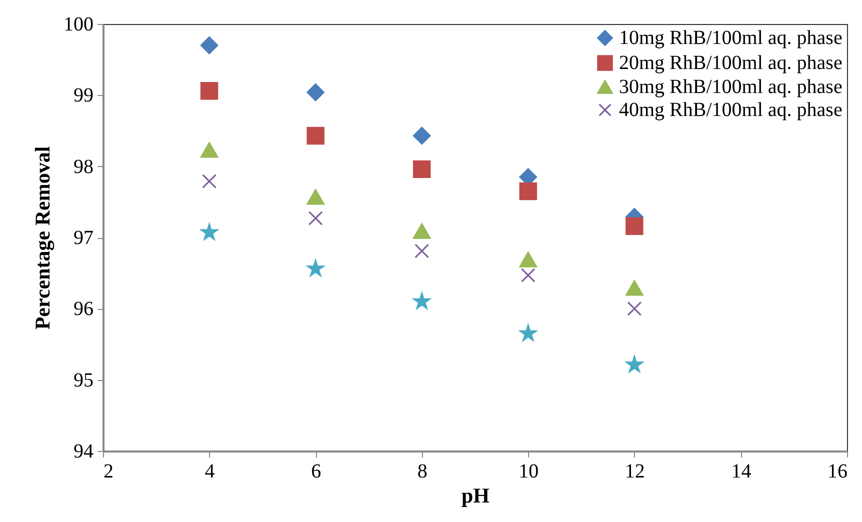 The image size is (862, 522). I want to click on y-tick-label: 98, so click(84, 167).